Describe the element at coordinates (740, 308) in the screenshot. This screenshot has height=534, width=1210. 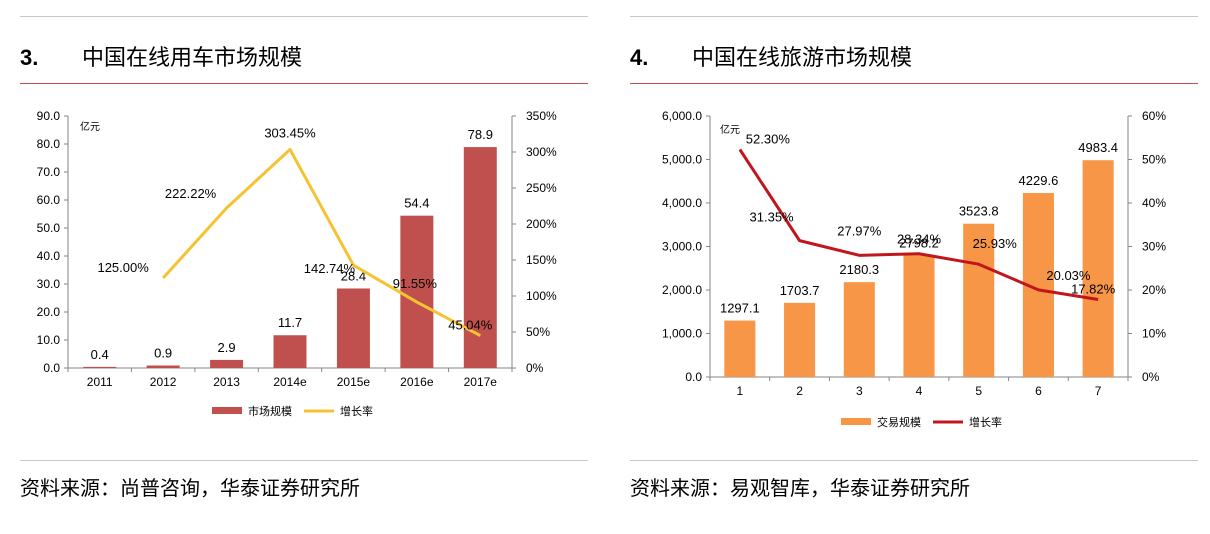
I see `bar-value-label: 1297.1` at that location.